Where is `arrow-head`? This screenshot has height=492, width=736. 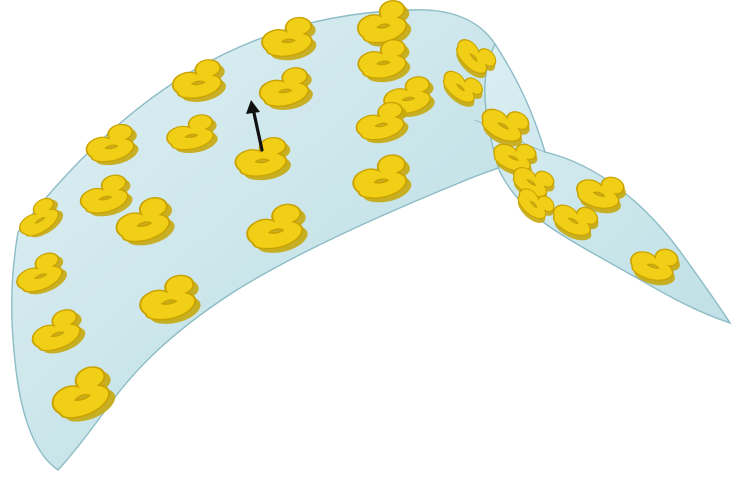 arrow-head is located at coordinates (253, 107).